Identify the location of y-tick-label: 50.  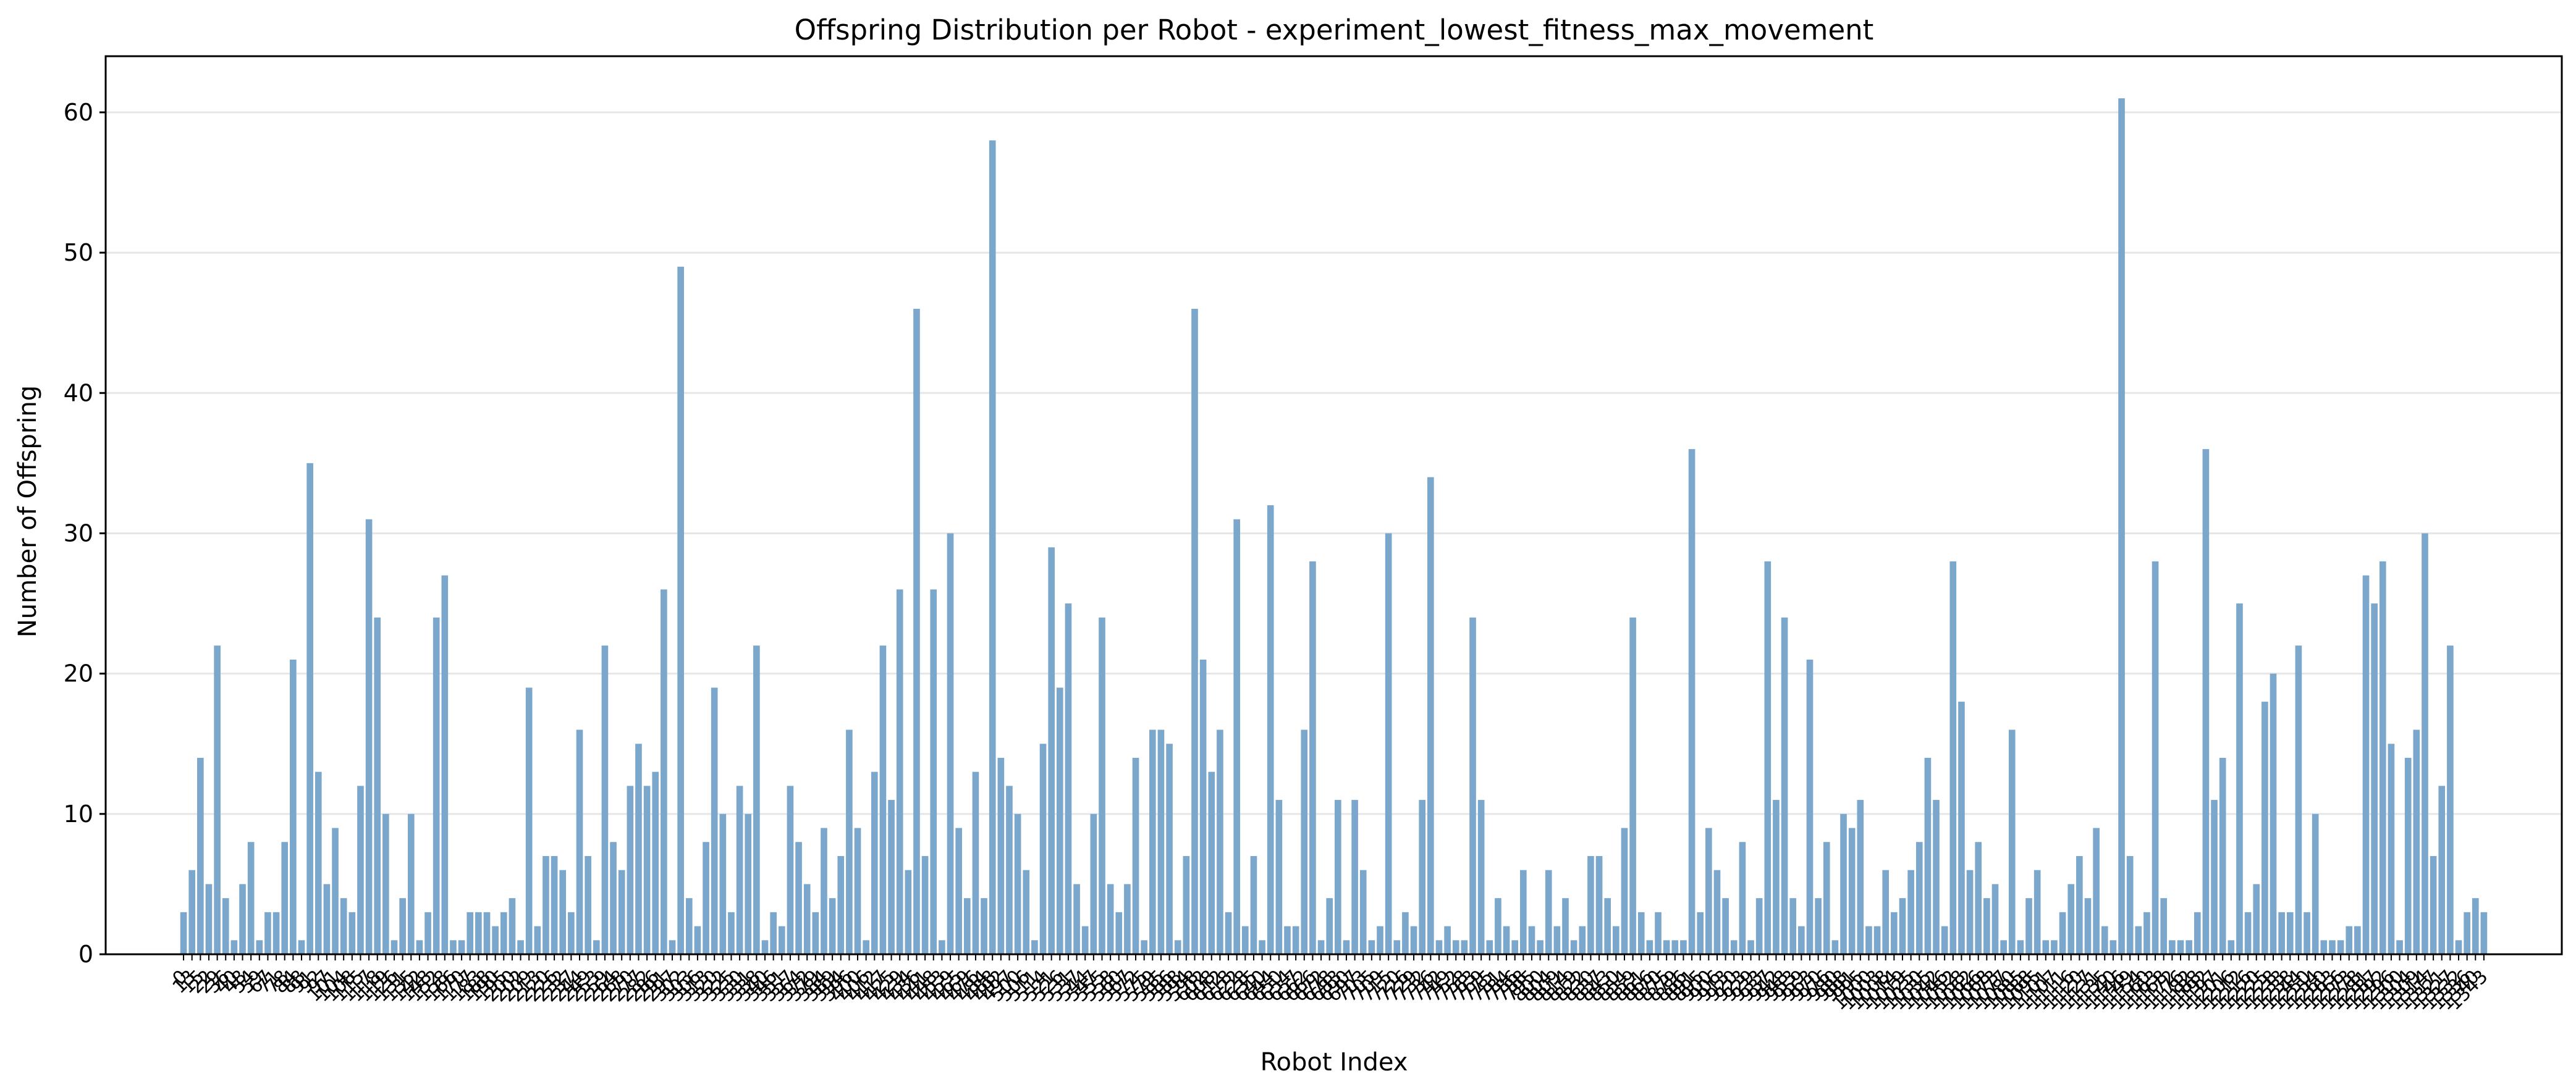
(78, 252).